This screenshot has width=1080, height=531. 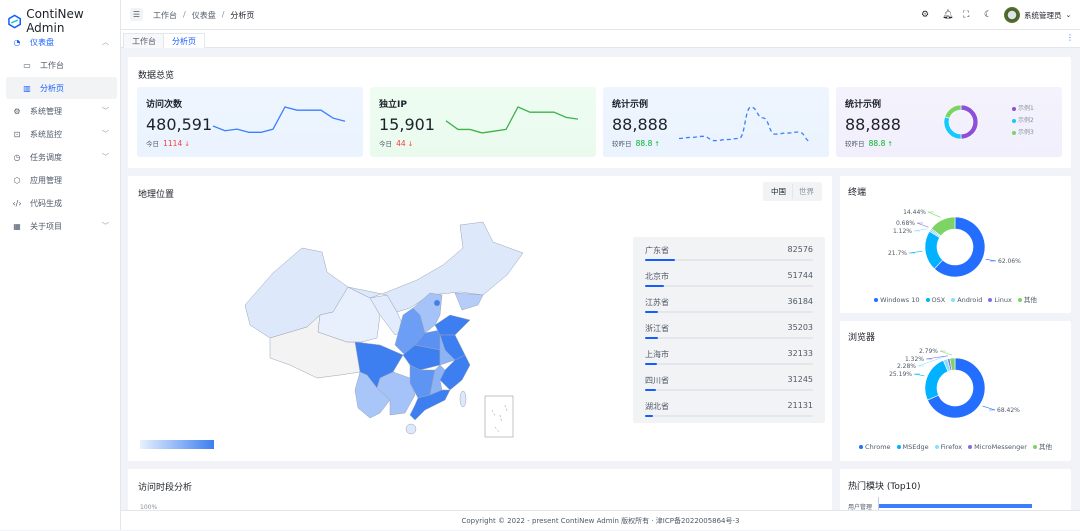 What do you see at coordinates (1037, 15) in the screenshot?
I see `user-menu: 系统管理员 ⌄` at bounding box center [1037, 15].